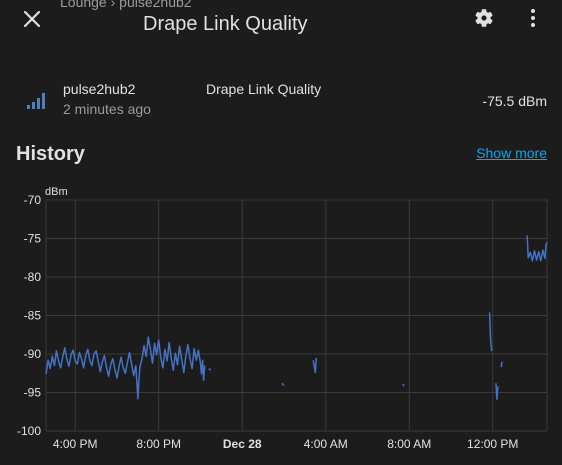 The width and height of the screenshot is (562, 465). What do you see at coordinates (33, 200) in the screenshot?
I see `y-tick-label: -70` at bounding box center [33, 200].